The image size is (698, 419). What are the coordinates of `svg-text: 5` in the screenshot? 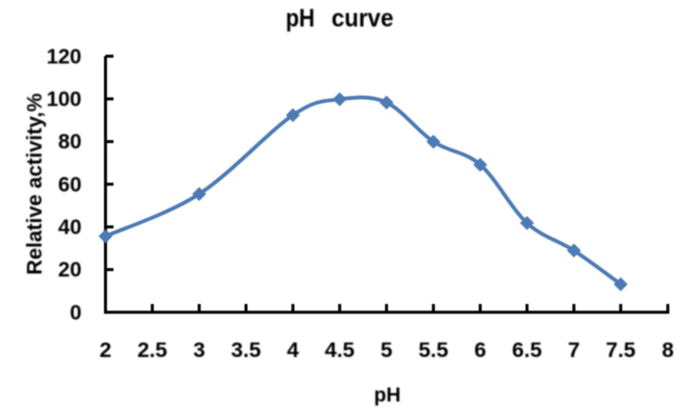 It's located at (387, 350).